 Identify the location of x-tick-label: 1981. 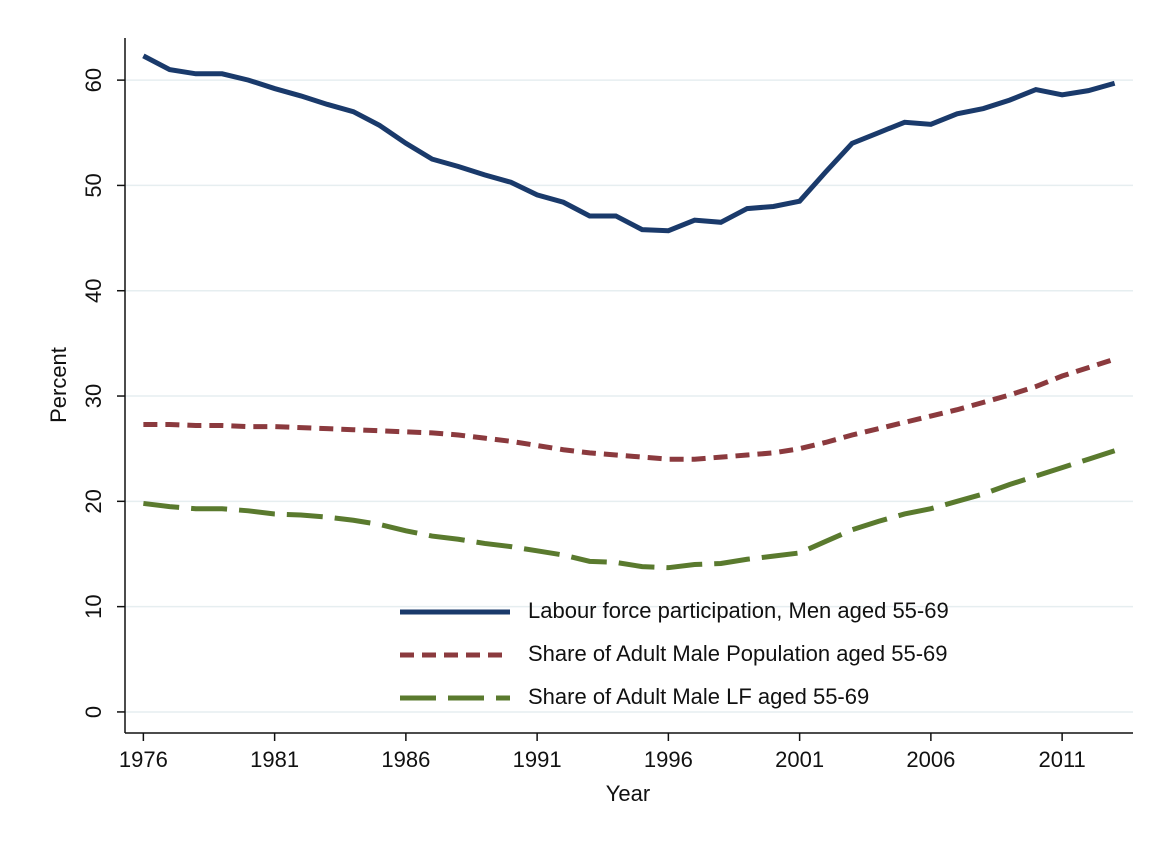
(274, 759).